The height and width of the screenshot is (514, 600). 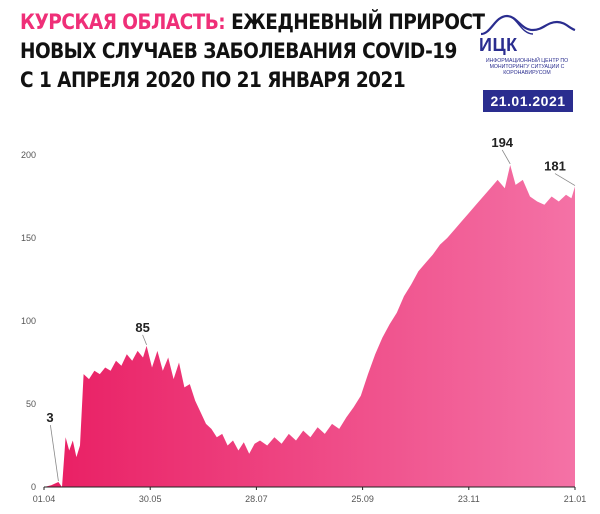 I want to click on logo-name: ИЦК, so click(x=498, y=45).